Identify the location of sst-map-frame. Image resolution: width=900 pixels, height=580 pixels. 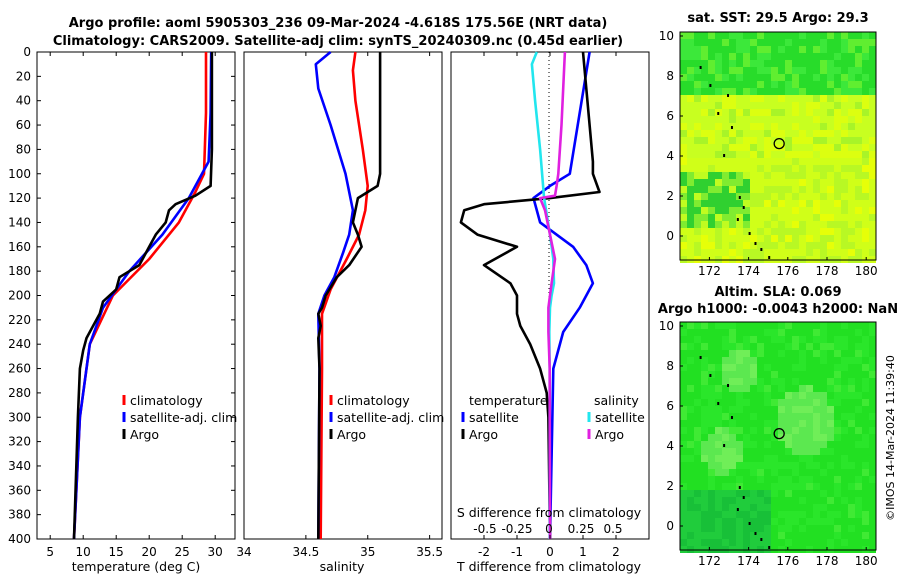
(778, 146).